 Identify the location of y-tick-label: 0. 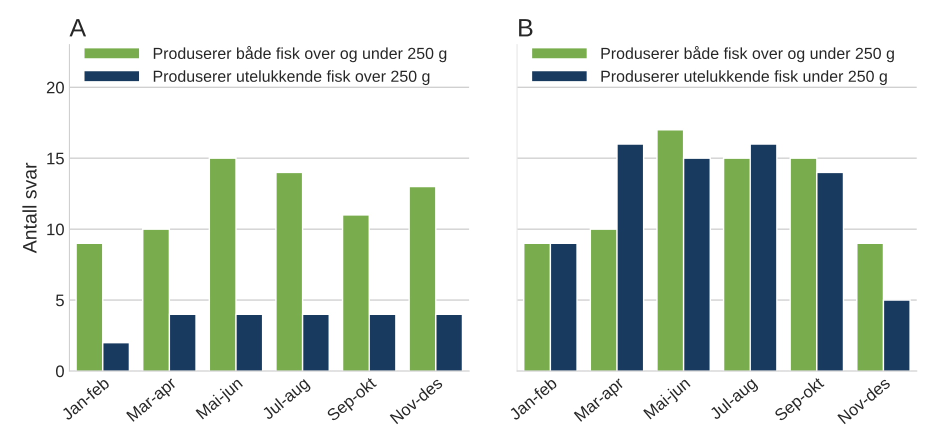
(60, 371).